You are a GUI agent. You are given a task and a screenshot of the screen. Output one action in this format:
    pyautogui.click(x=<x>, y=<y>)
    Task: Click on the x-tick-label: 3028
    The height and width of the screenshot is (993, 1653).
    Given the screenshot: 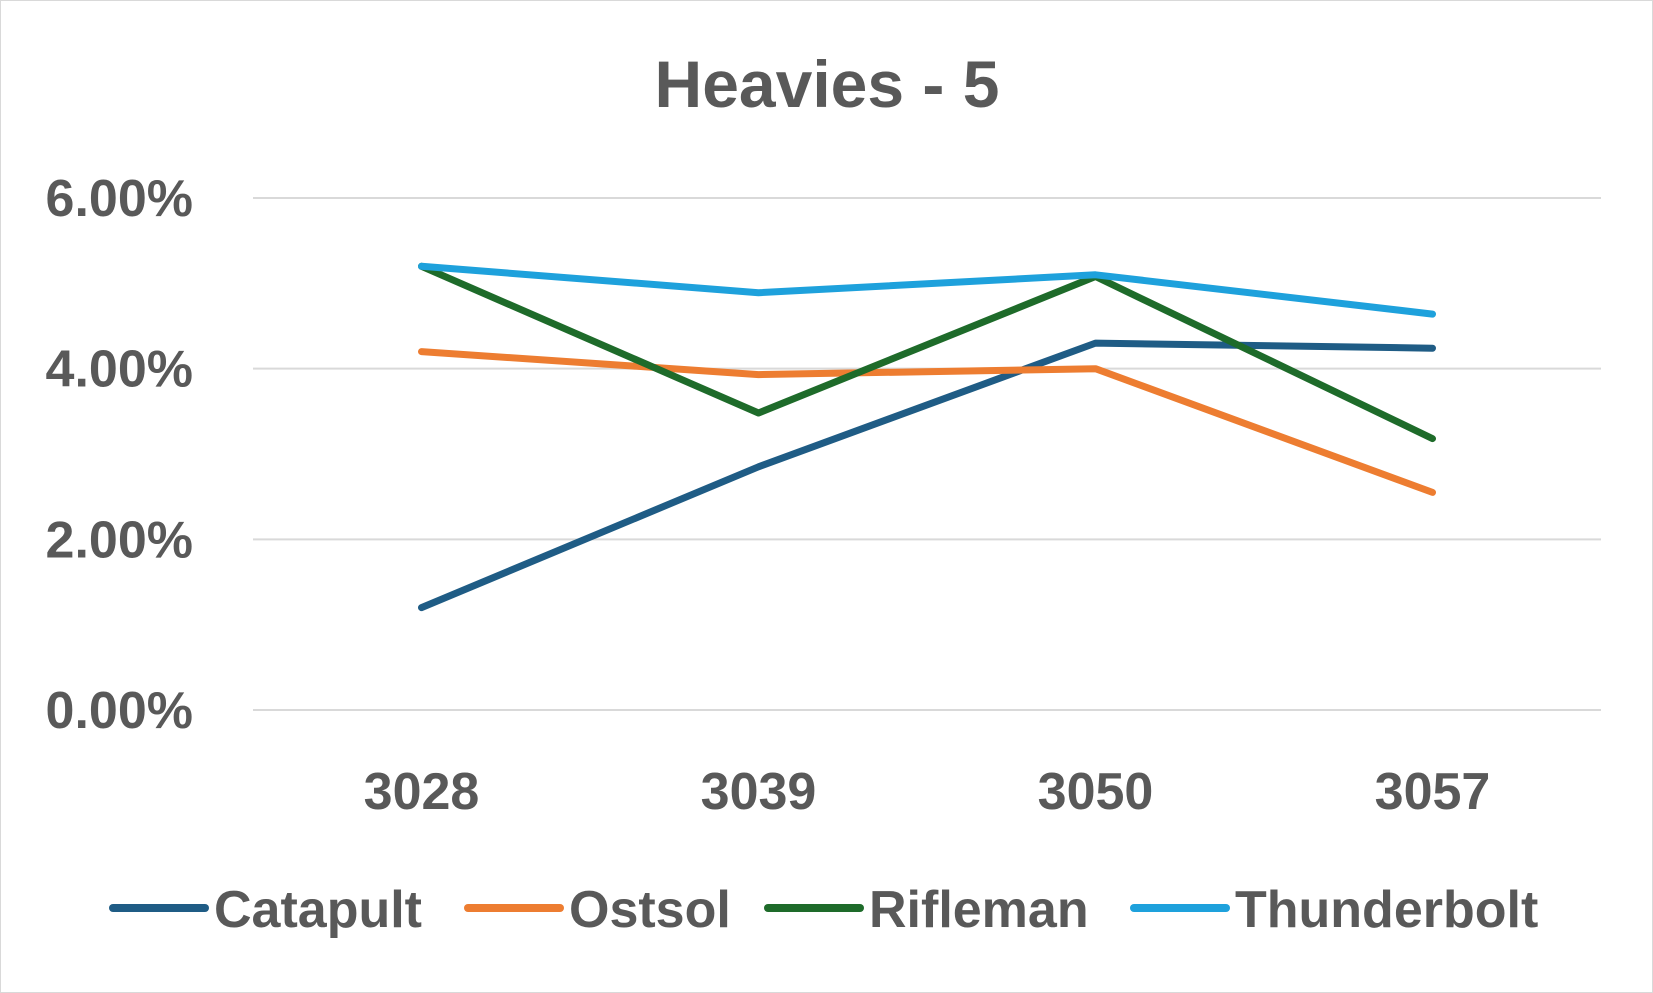 What is the action you would take?
    pyautogui.click(x=422, y=792)
    